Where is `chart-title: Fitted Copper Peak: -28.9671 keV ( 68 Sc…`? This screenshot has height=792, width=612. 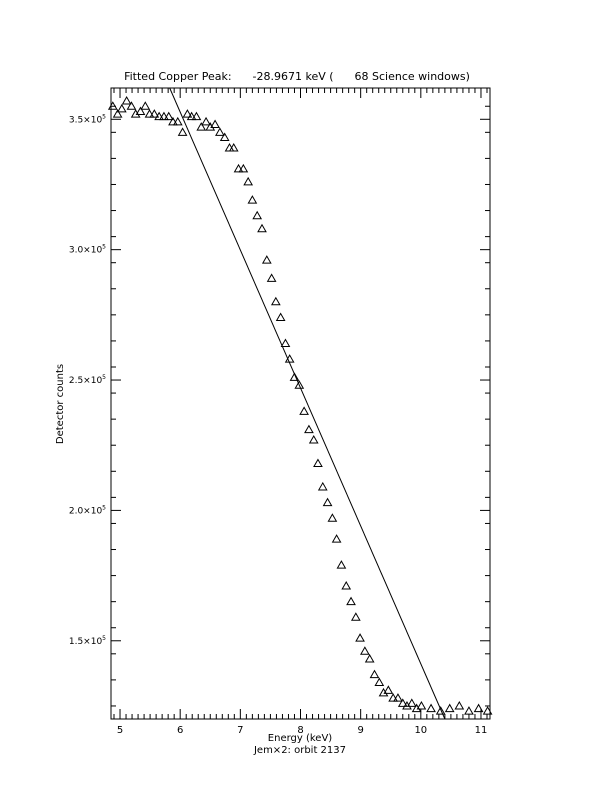 chart-title: Fitted Copper Peak: -28.9671 keV ( 68 Sc… is located at coordinates (297, 76).